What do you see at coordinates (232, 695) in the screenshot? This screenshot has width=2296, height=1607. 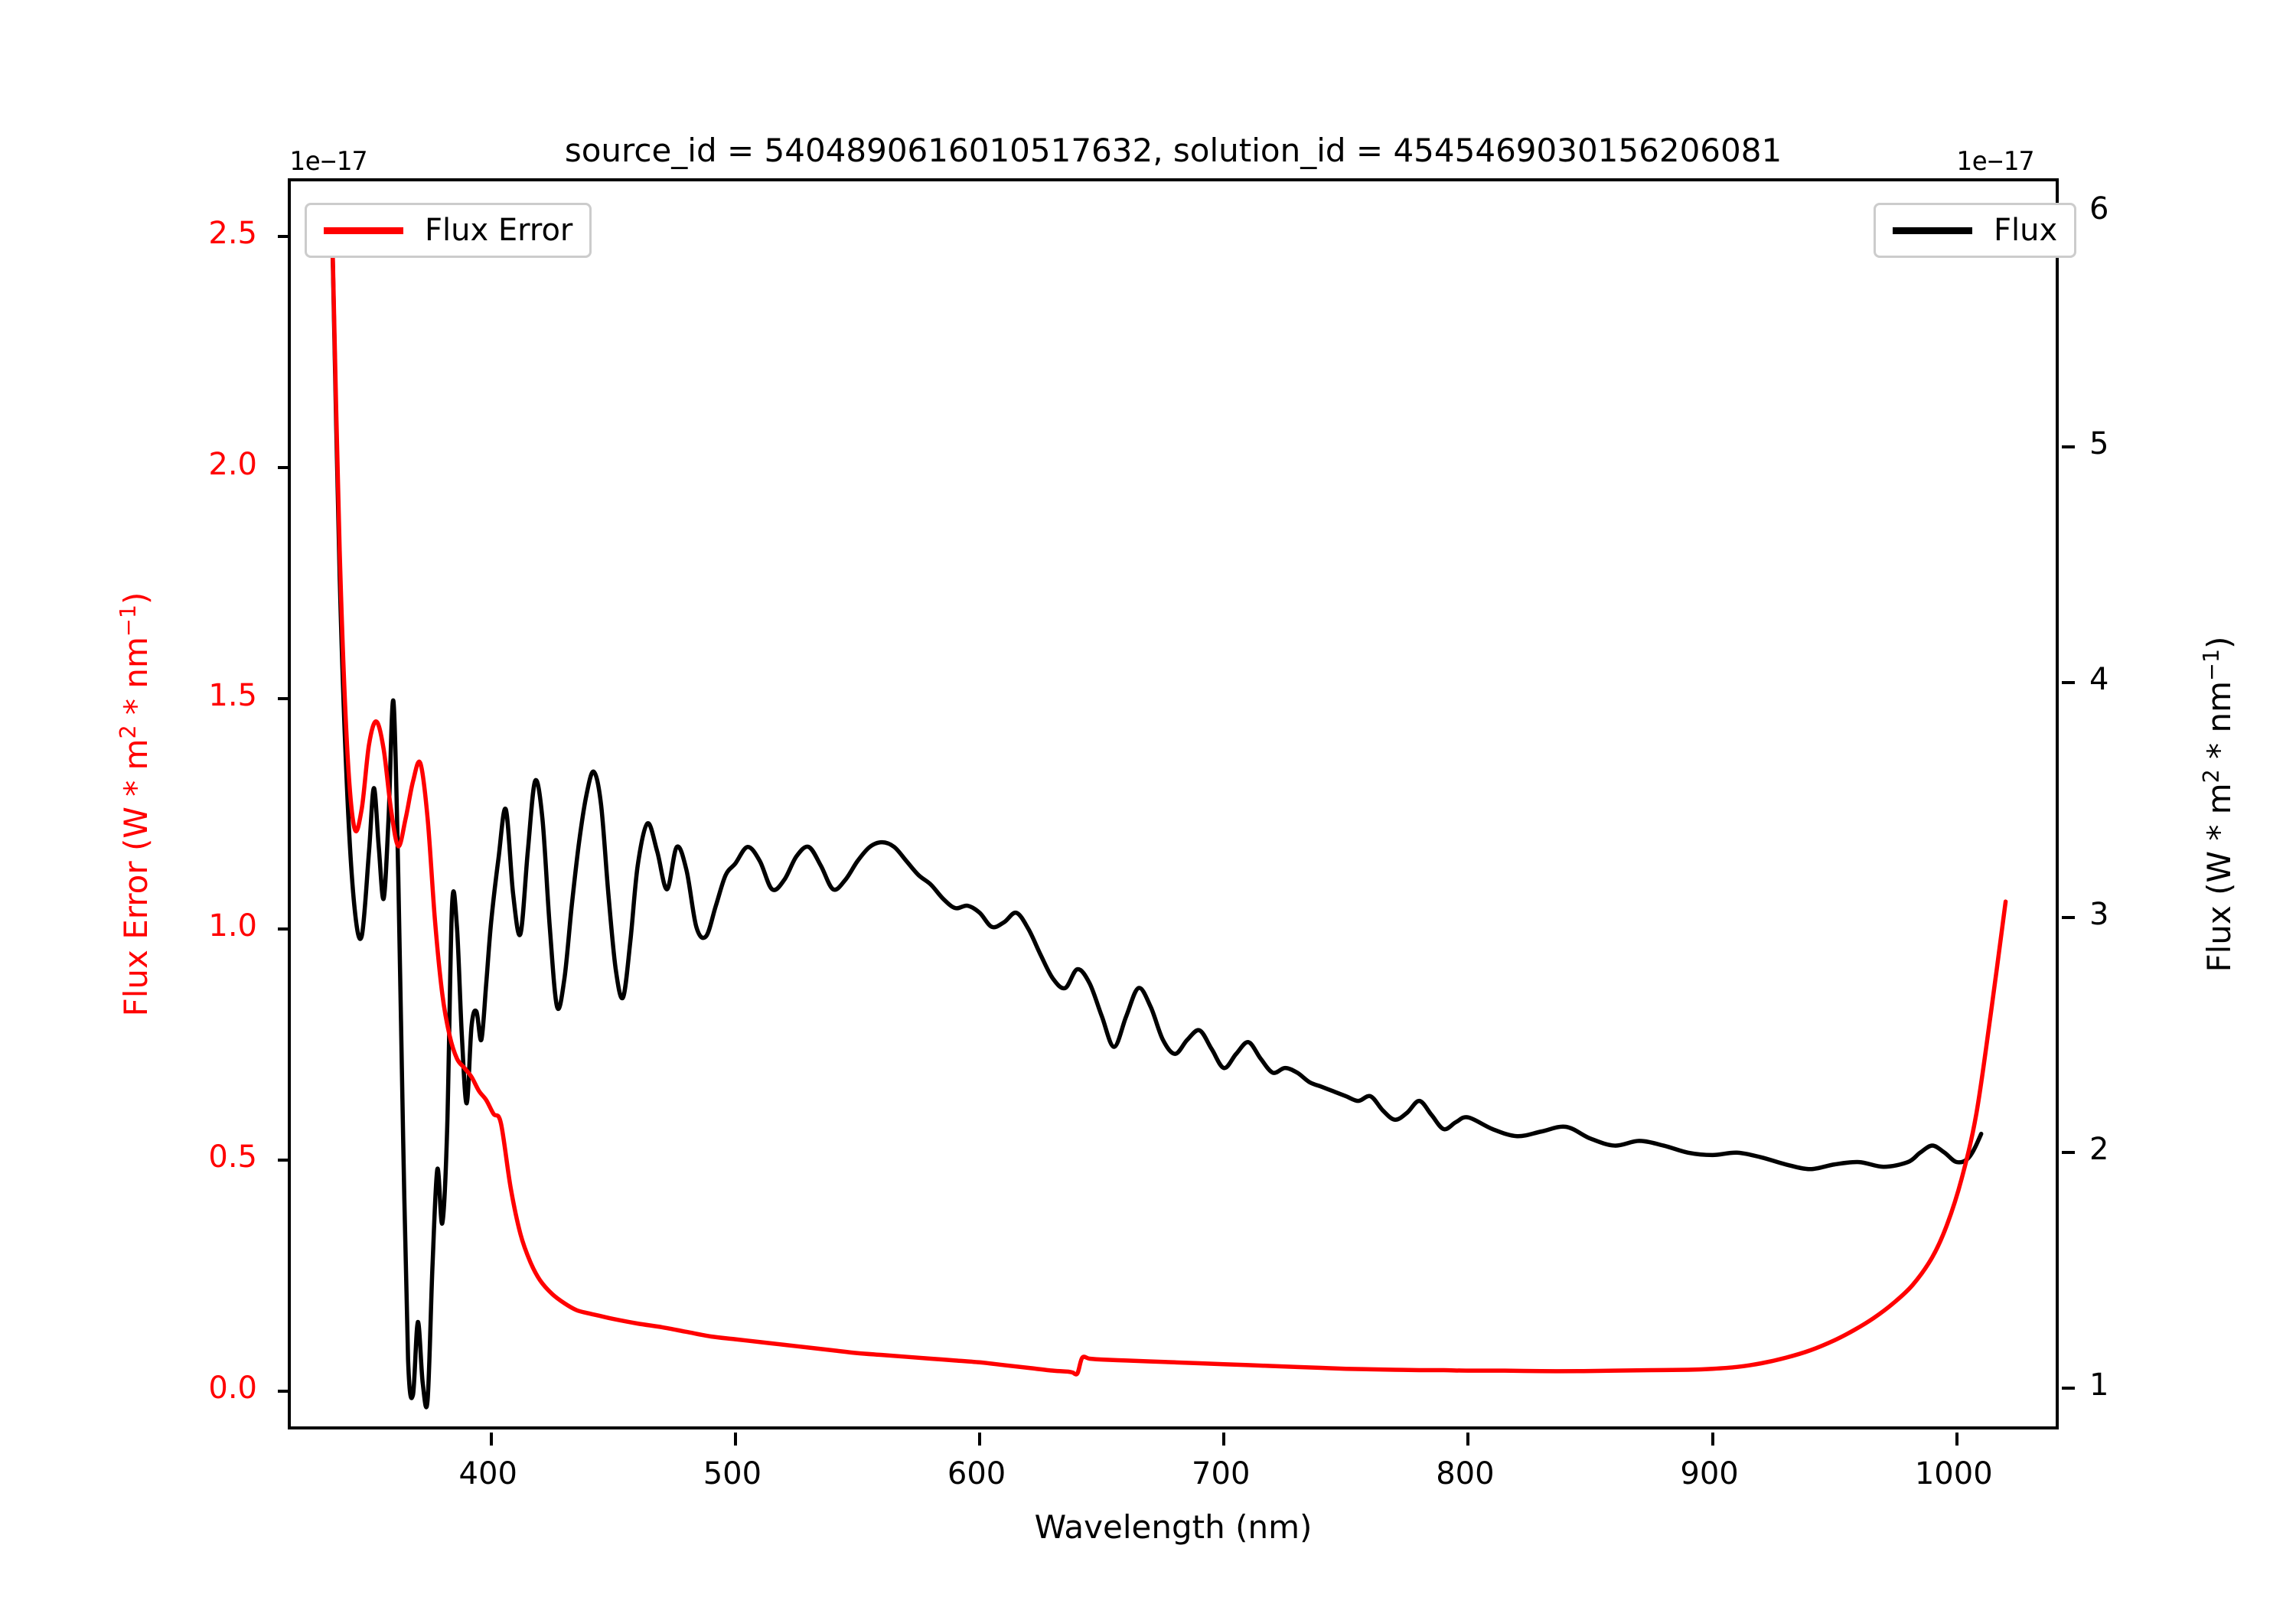 I see `left-tick-label: 1.5` at bounding box center [232, 695].